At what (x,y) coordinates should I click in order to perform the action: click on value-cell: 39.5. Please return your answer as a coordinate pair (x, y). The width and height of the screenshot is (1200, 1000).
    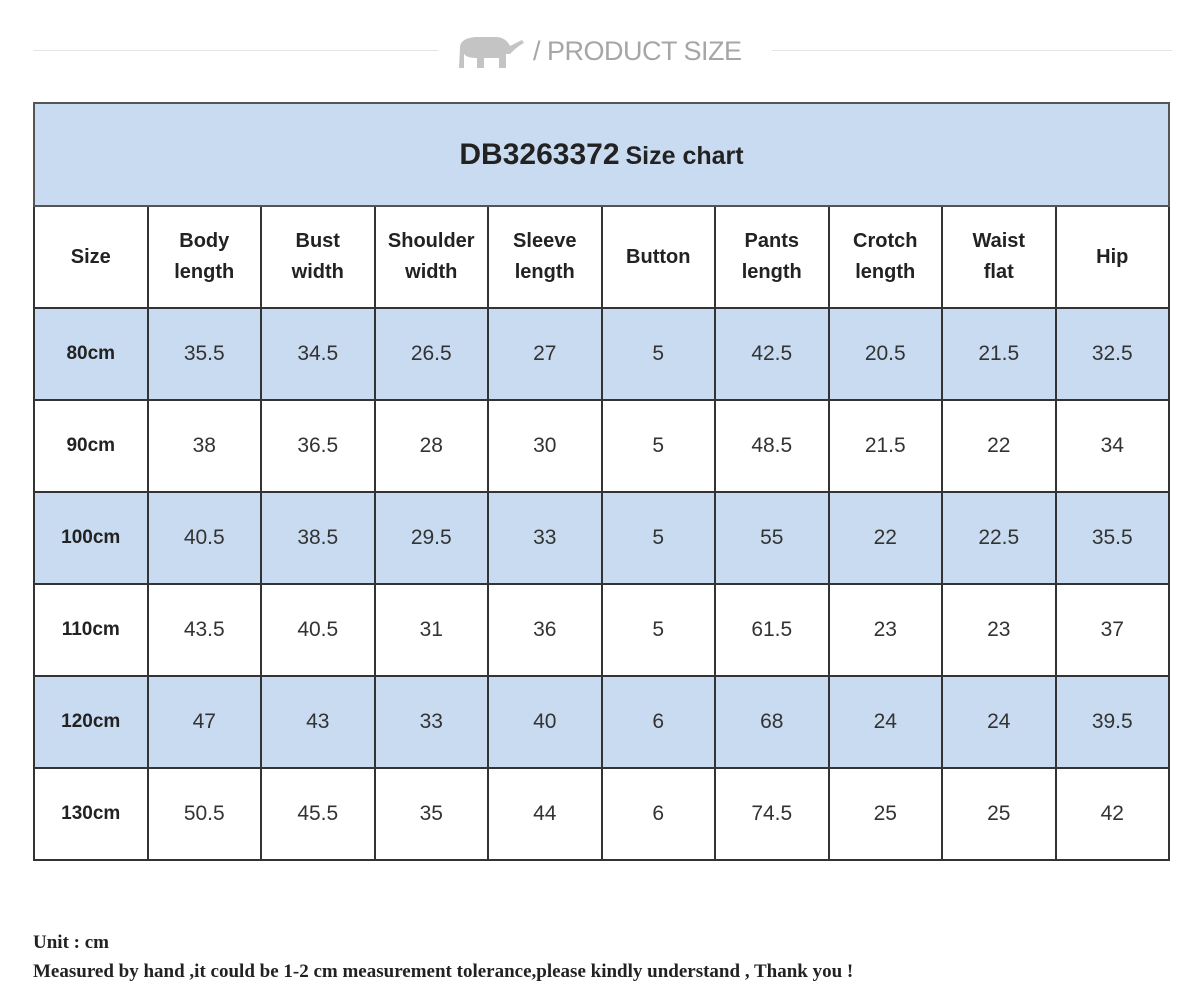
    Looking at the image, I should click on (1112, 722).